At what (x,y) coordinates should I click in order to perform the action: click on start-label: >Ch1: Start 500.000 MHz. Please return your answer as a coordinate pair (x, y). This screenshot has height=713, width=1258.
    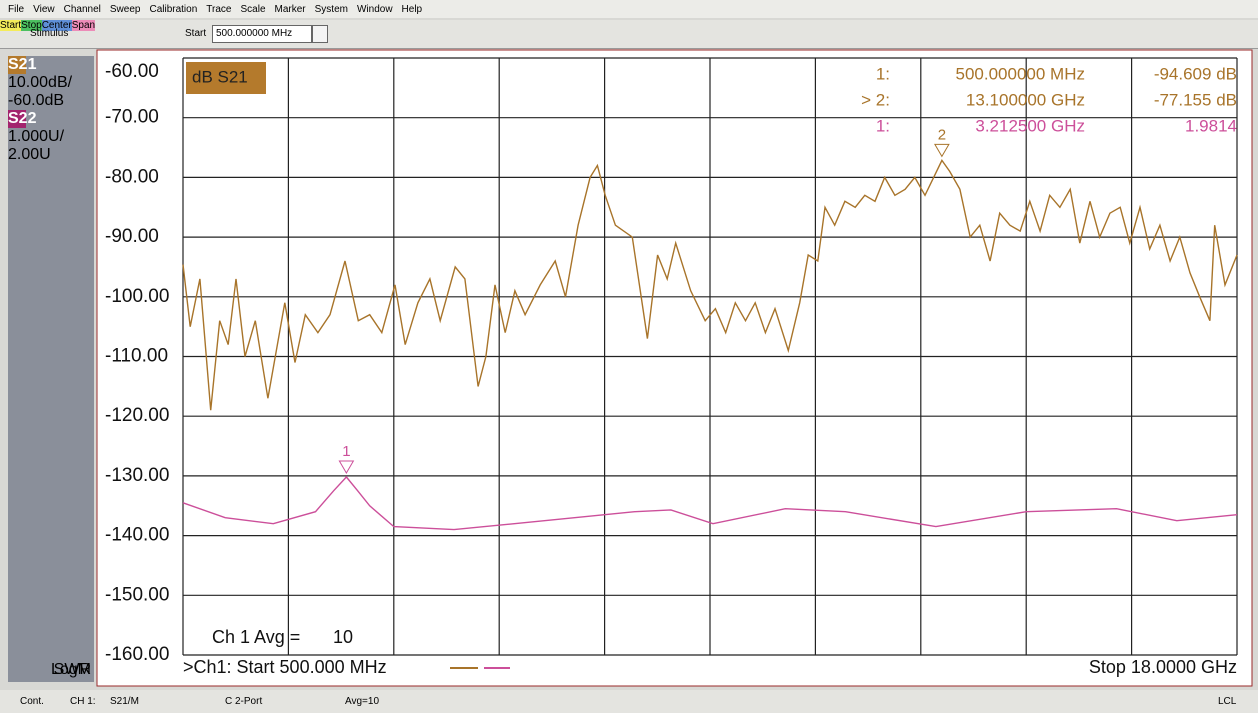
    Looking at the image, I should click on (285, 667).